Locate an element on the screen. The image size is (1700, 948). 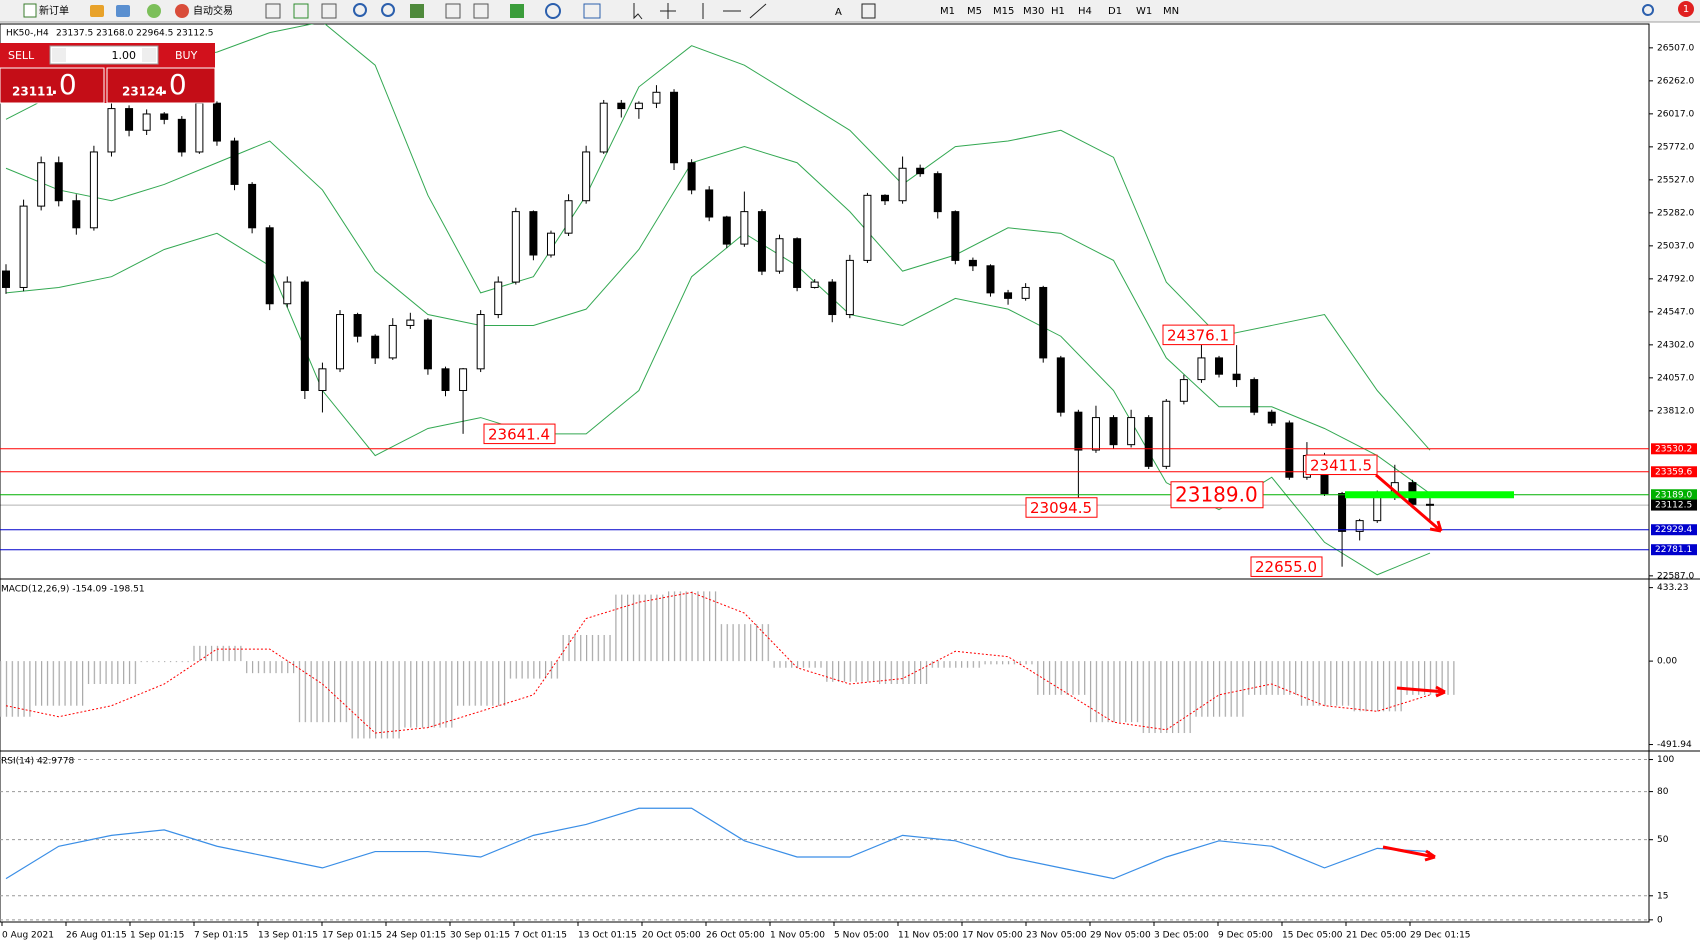
icon-search is located at coordinates (1648, 10).